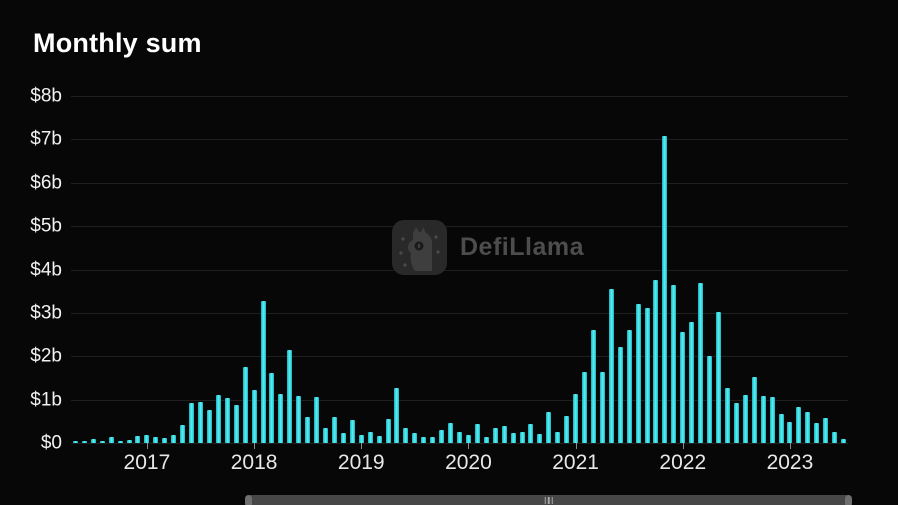  I want to click on slider-left-handle, so click(248, 500).